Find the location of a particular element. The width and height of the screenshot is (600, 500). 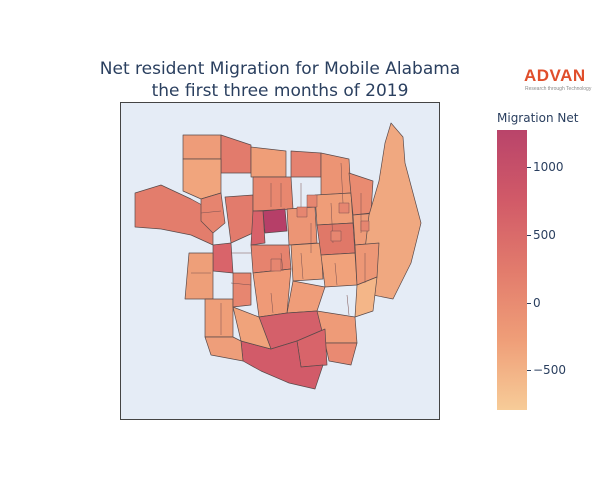

colorbar-ticks: 1000 500 0 −500 is located at coordinates (563, 270).